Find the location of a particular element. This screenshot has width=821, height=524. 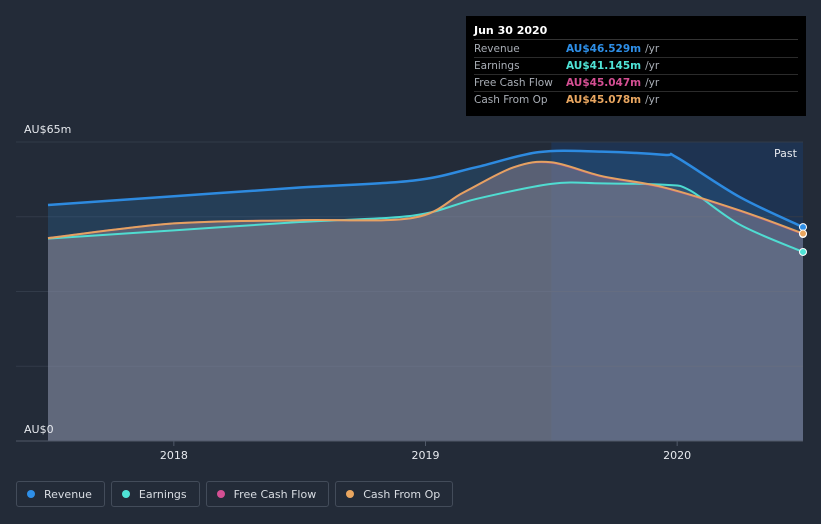

x-tick-label: 2019 is located at coordinates (426, 455).